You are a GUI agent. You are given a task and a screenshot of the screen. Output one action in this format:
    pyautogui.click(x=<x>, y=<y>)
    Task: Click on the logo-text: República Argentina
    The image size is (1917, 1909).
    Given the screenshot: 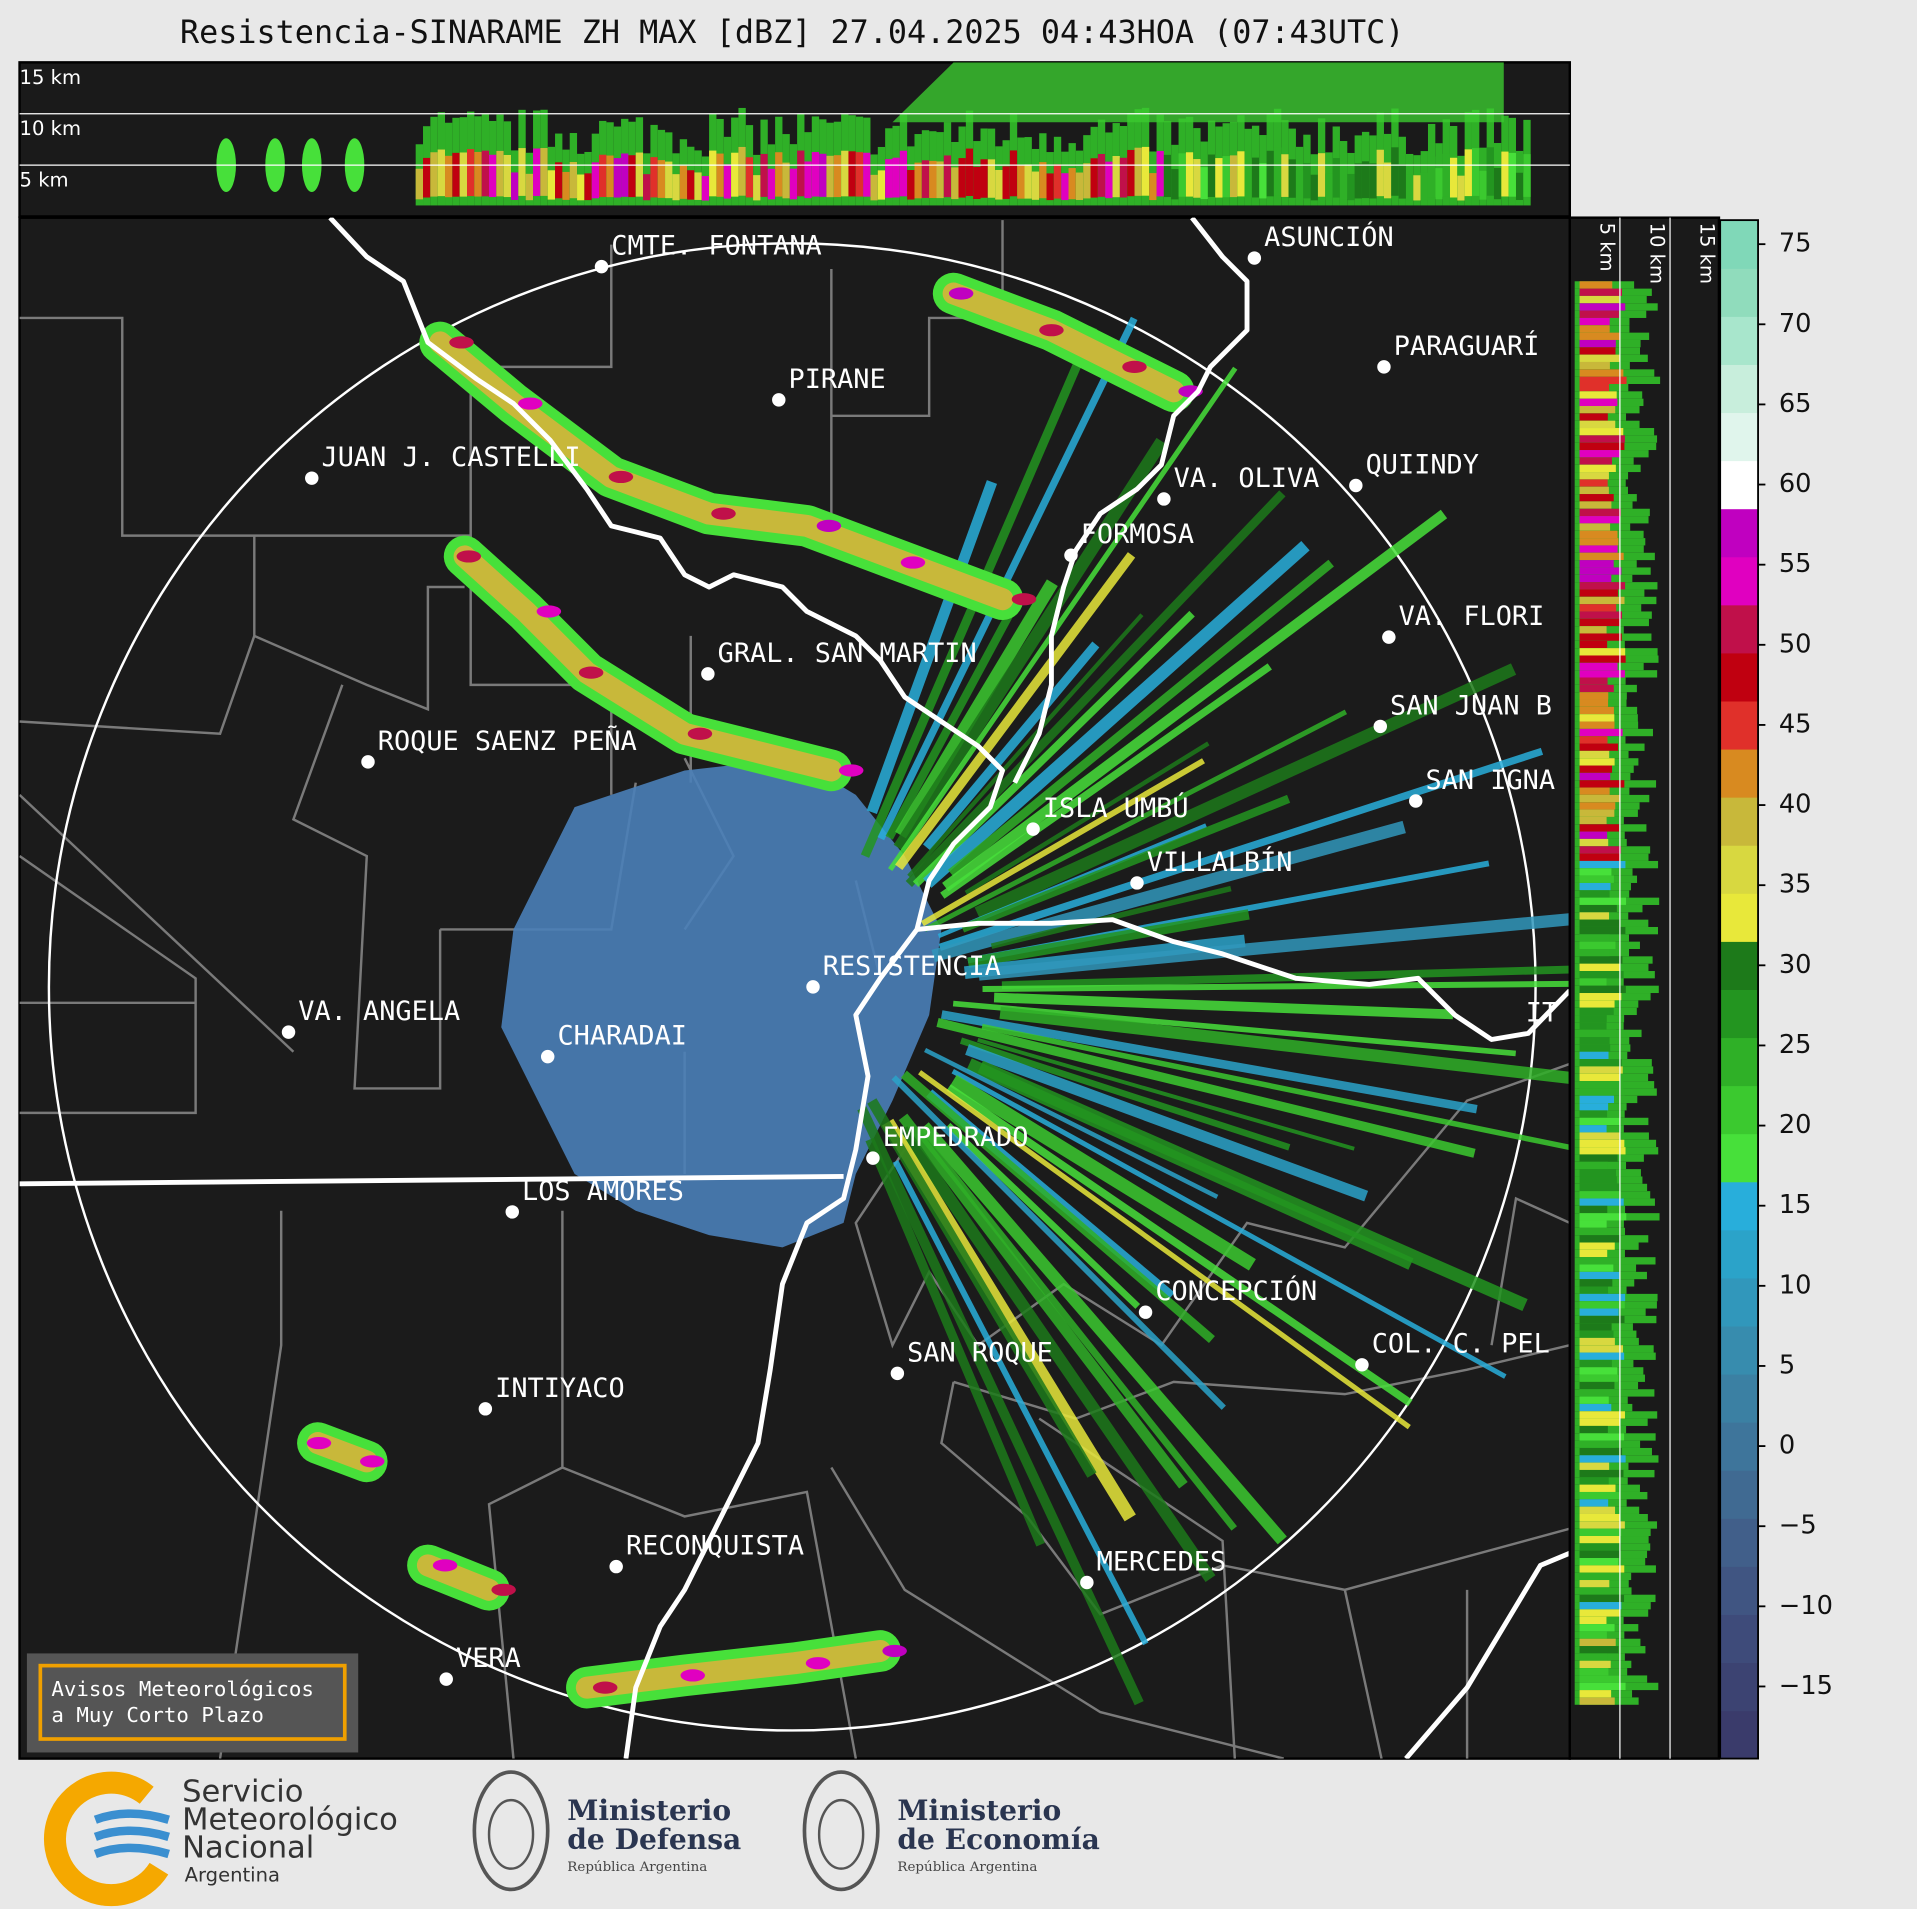 What is the action you would take?
    pyautogui.click(x=967, y=1867)
    